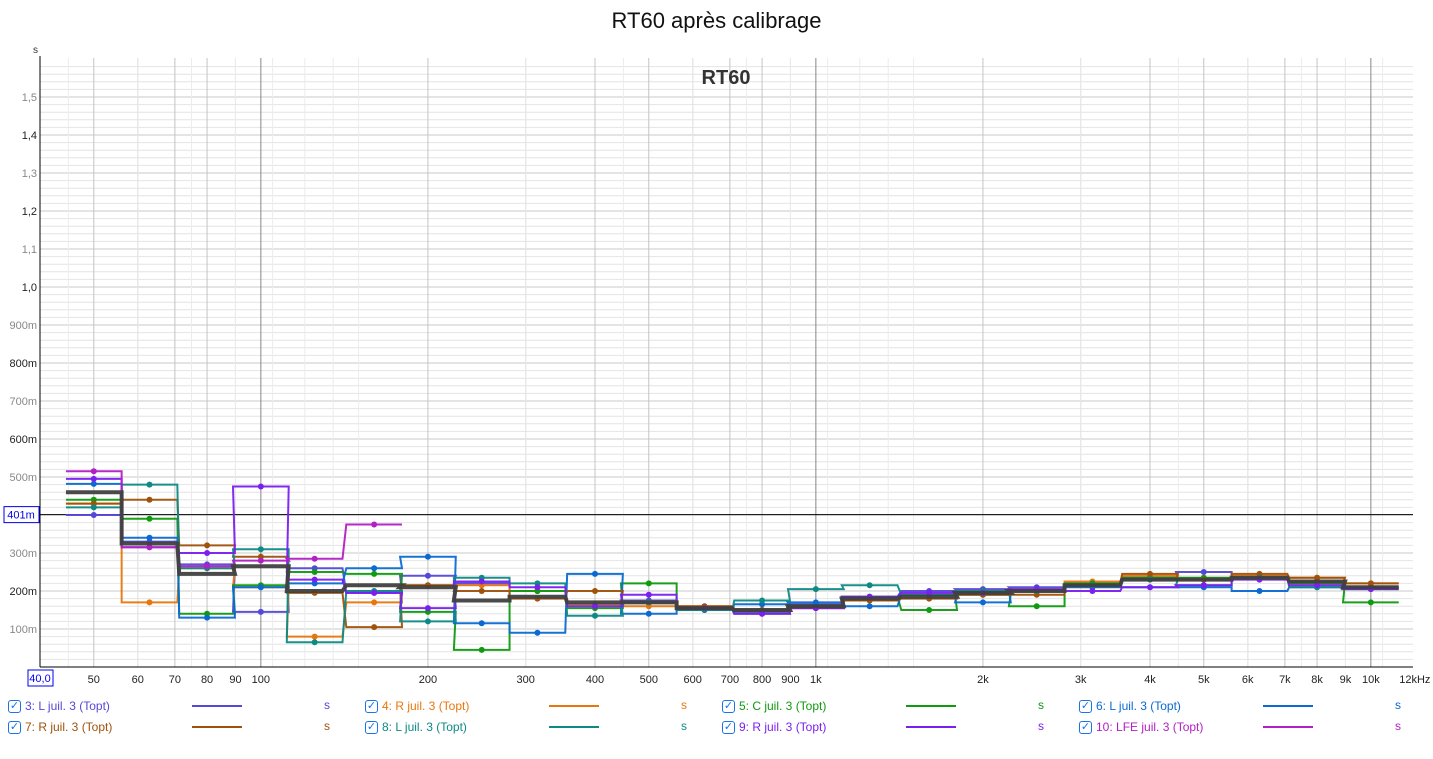  Describe the element at coordinates (261, 680) in the screenshot. I see `x-tick-label: 100` at that location.